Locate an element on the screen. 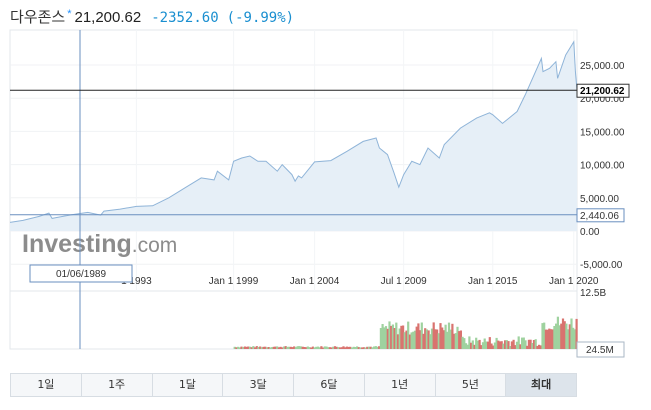 The width and height of the screenshot is (651, 410). timeframe-button-0: 1일 is located at coordinates (46, 385).